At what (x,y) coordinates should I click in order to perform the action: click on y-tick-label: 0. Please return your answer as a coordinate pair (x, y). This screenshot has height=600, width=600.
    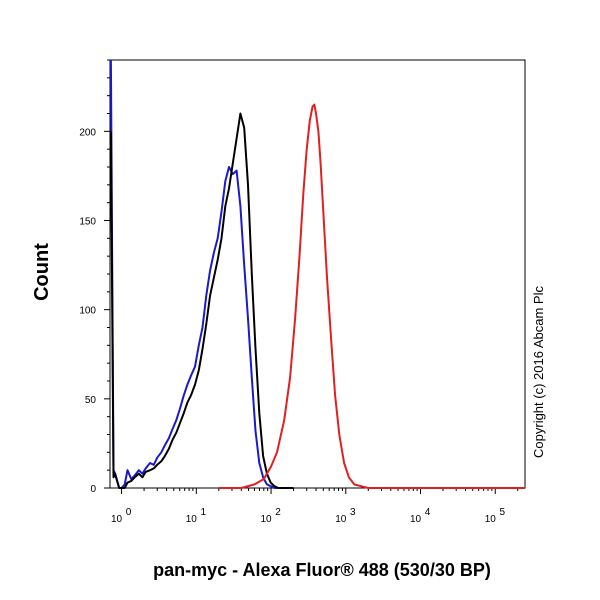
    Looking at the image, I should click on (93, 489).